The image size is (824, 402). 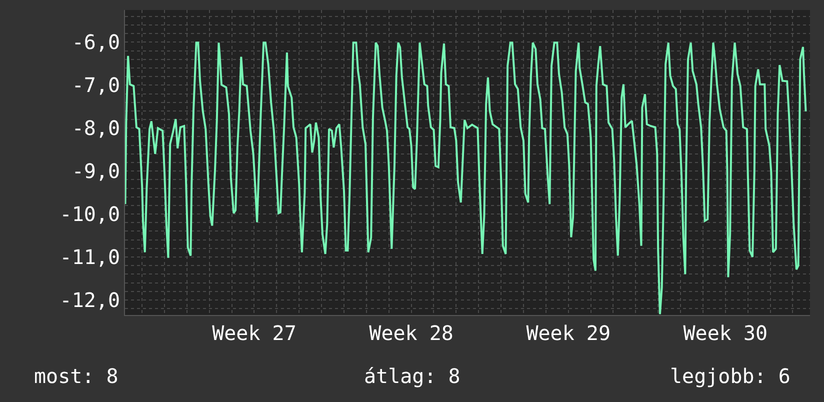 What do you see at coordinates (411, 333) in the screenshot?
I see `x-tick-label: Week 28` at bounding box center [411, 333].